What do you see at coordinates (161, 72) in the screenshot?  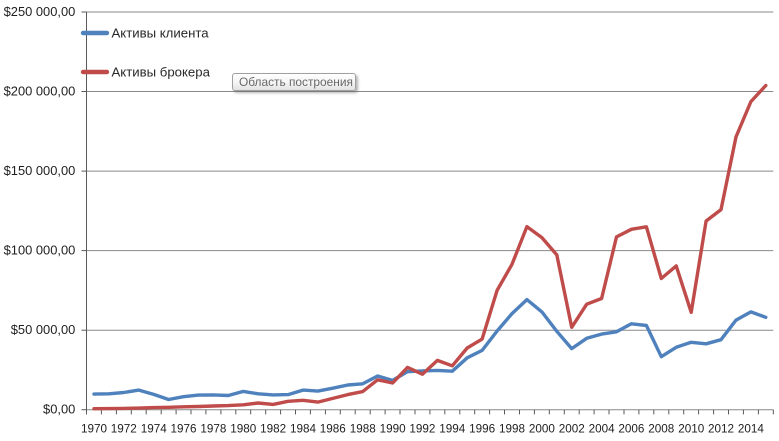 I see `svg-text: Активы брокера` at bounding box center [161, 72].